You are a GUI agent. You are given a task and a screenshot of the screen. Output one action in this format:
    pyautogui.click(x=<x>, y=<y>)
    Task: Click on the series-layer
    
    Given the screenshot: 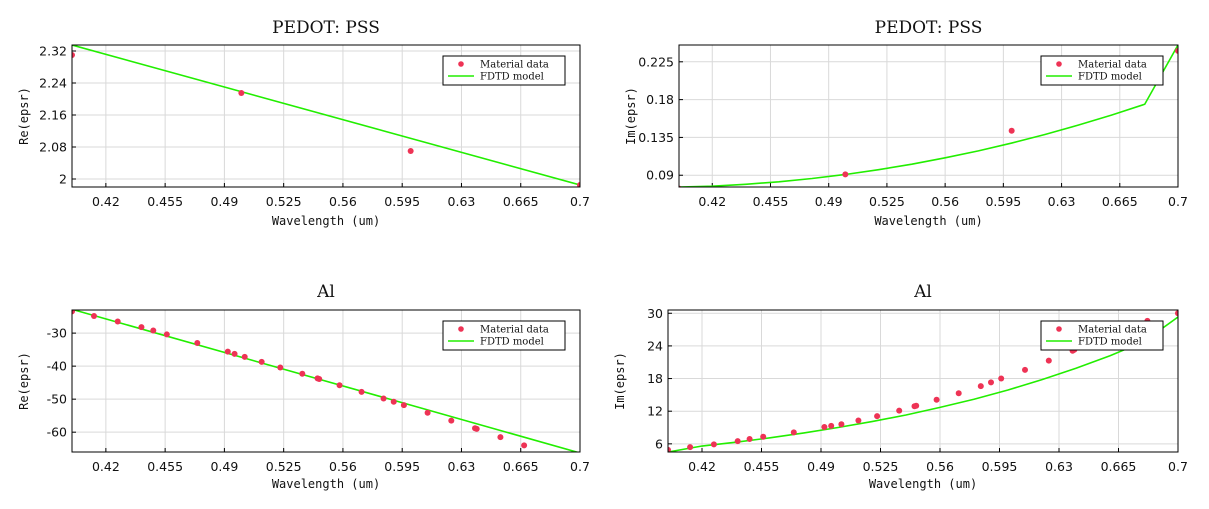 What is the action you would take?
    pyautogui.click(x=928, y=116)
    